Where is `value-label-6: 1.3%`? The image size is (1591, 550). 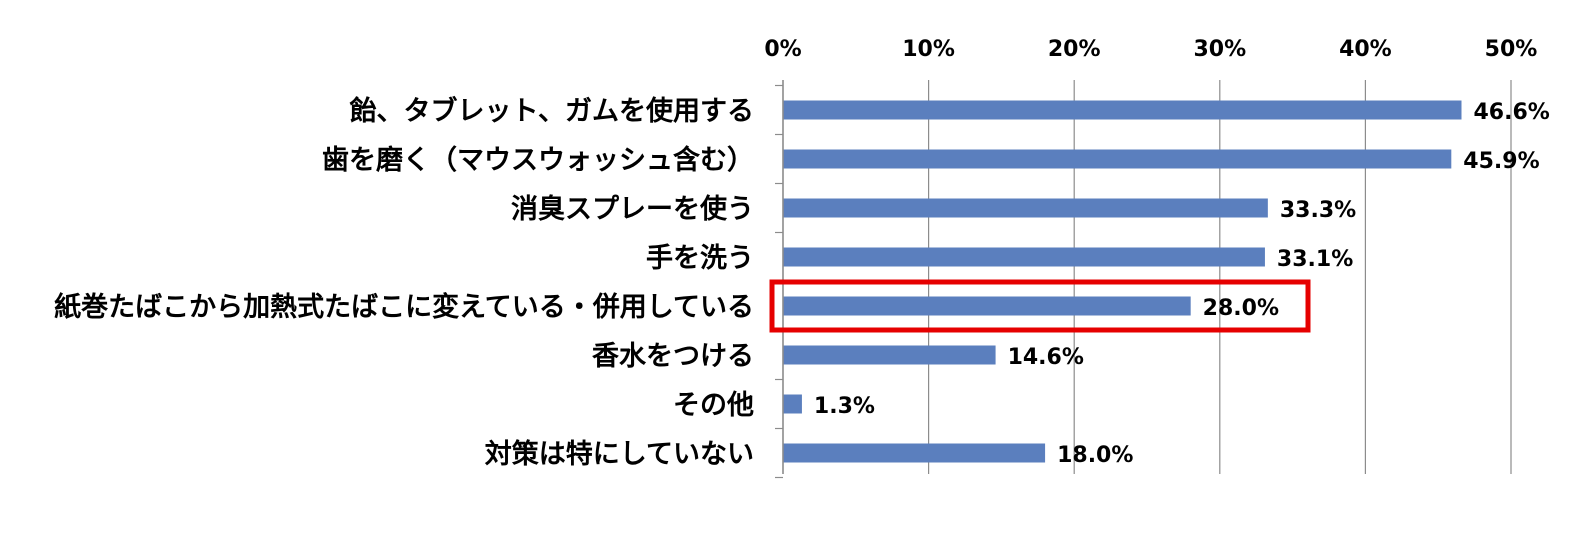 value-label-6: 1.3% is located at coordinates (844, 406).